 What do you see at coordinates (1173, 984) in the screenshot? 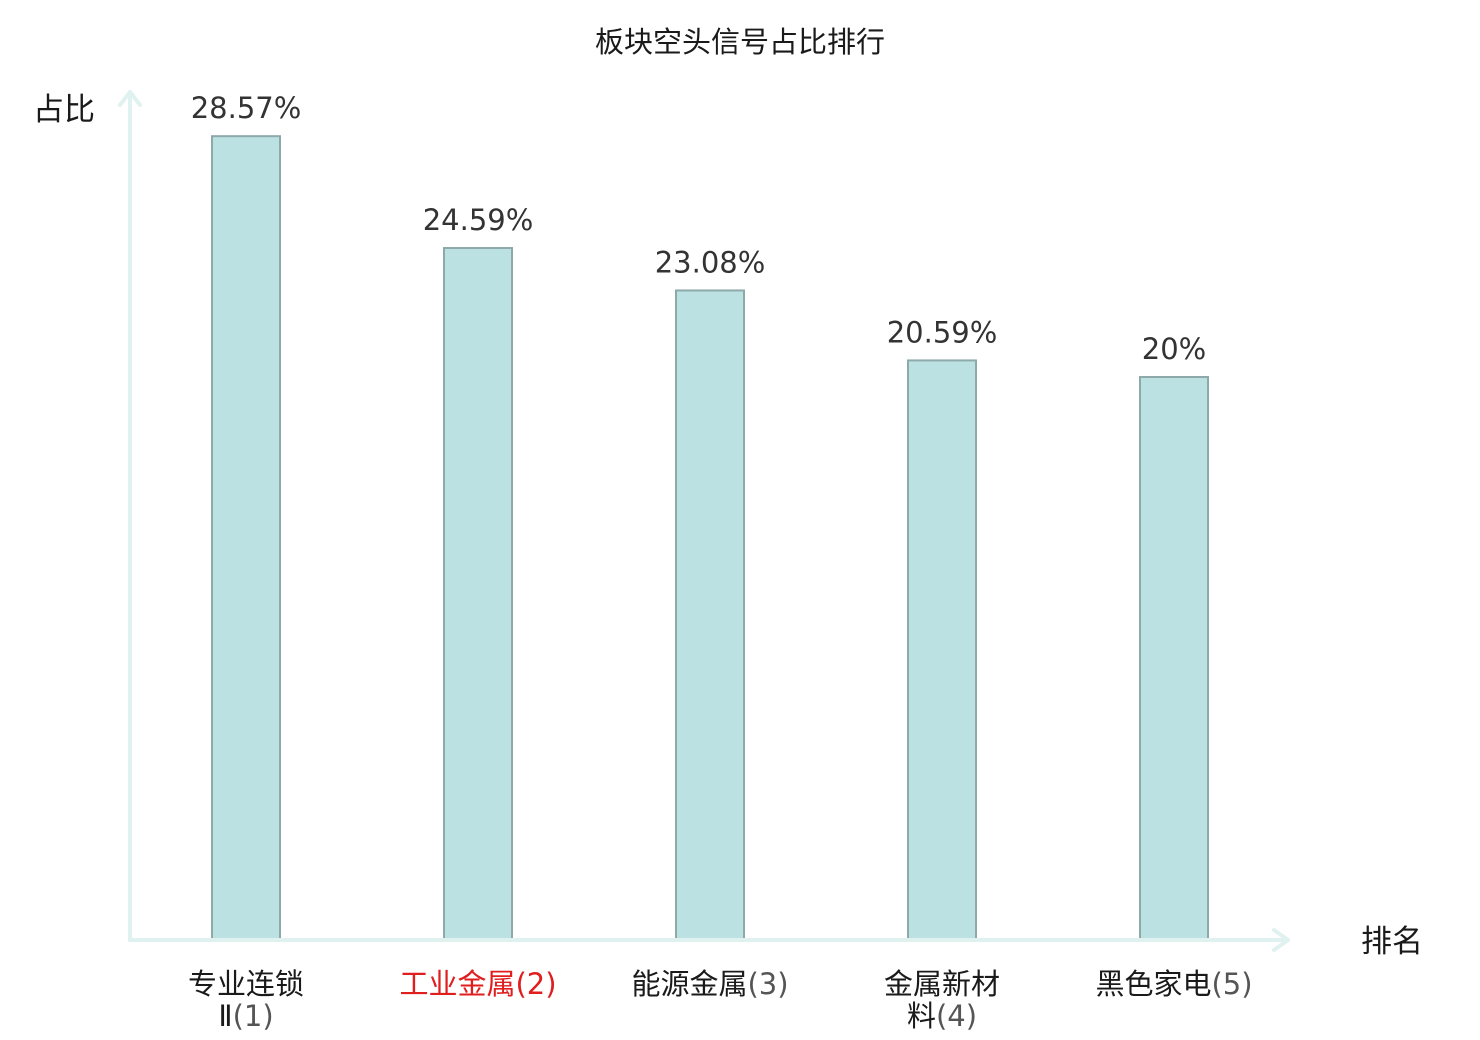
I see `category-label-5-line-1: 黑色家电(5)` at bounding box center [1173, 984].